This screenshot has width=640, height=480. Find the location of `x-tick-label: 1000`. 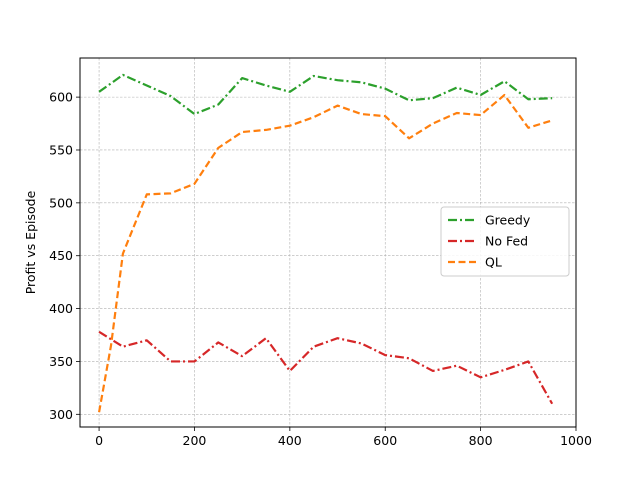

x-tick-label: 1000 is located at coordinates (576, 440).